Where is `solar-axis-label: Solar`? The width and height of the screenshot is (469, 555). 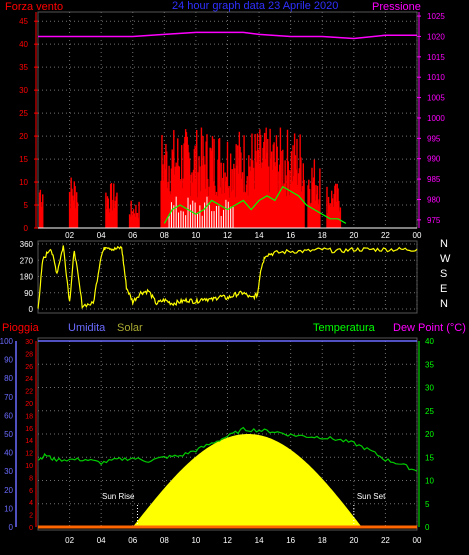
solar-axis-label: Solar is located at coordinates (130, 328).